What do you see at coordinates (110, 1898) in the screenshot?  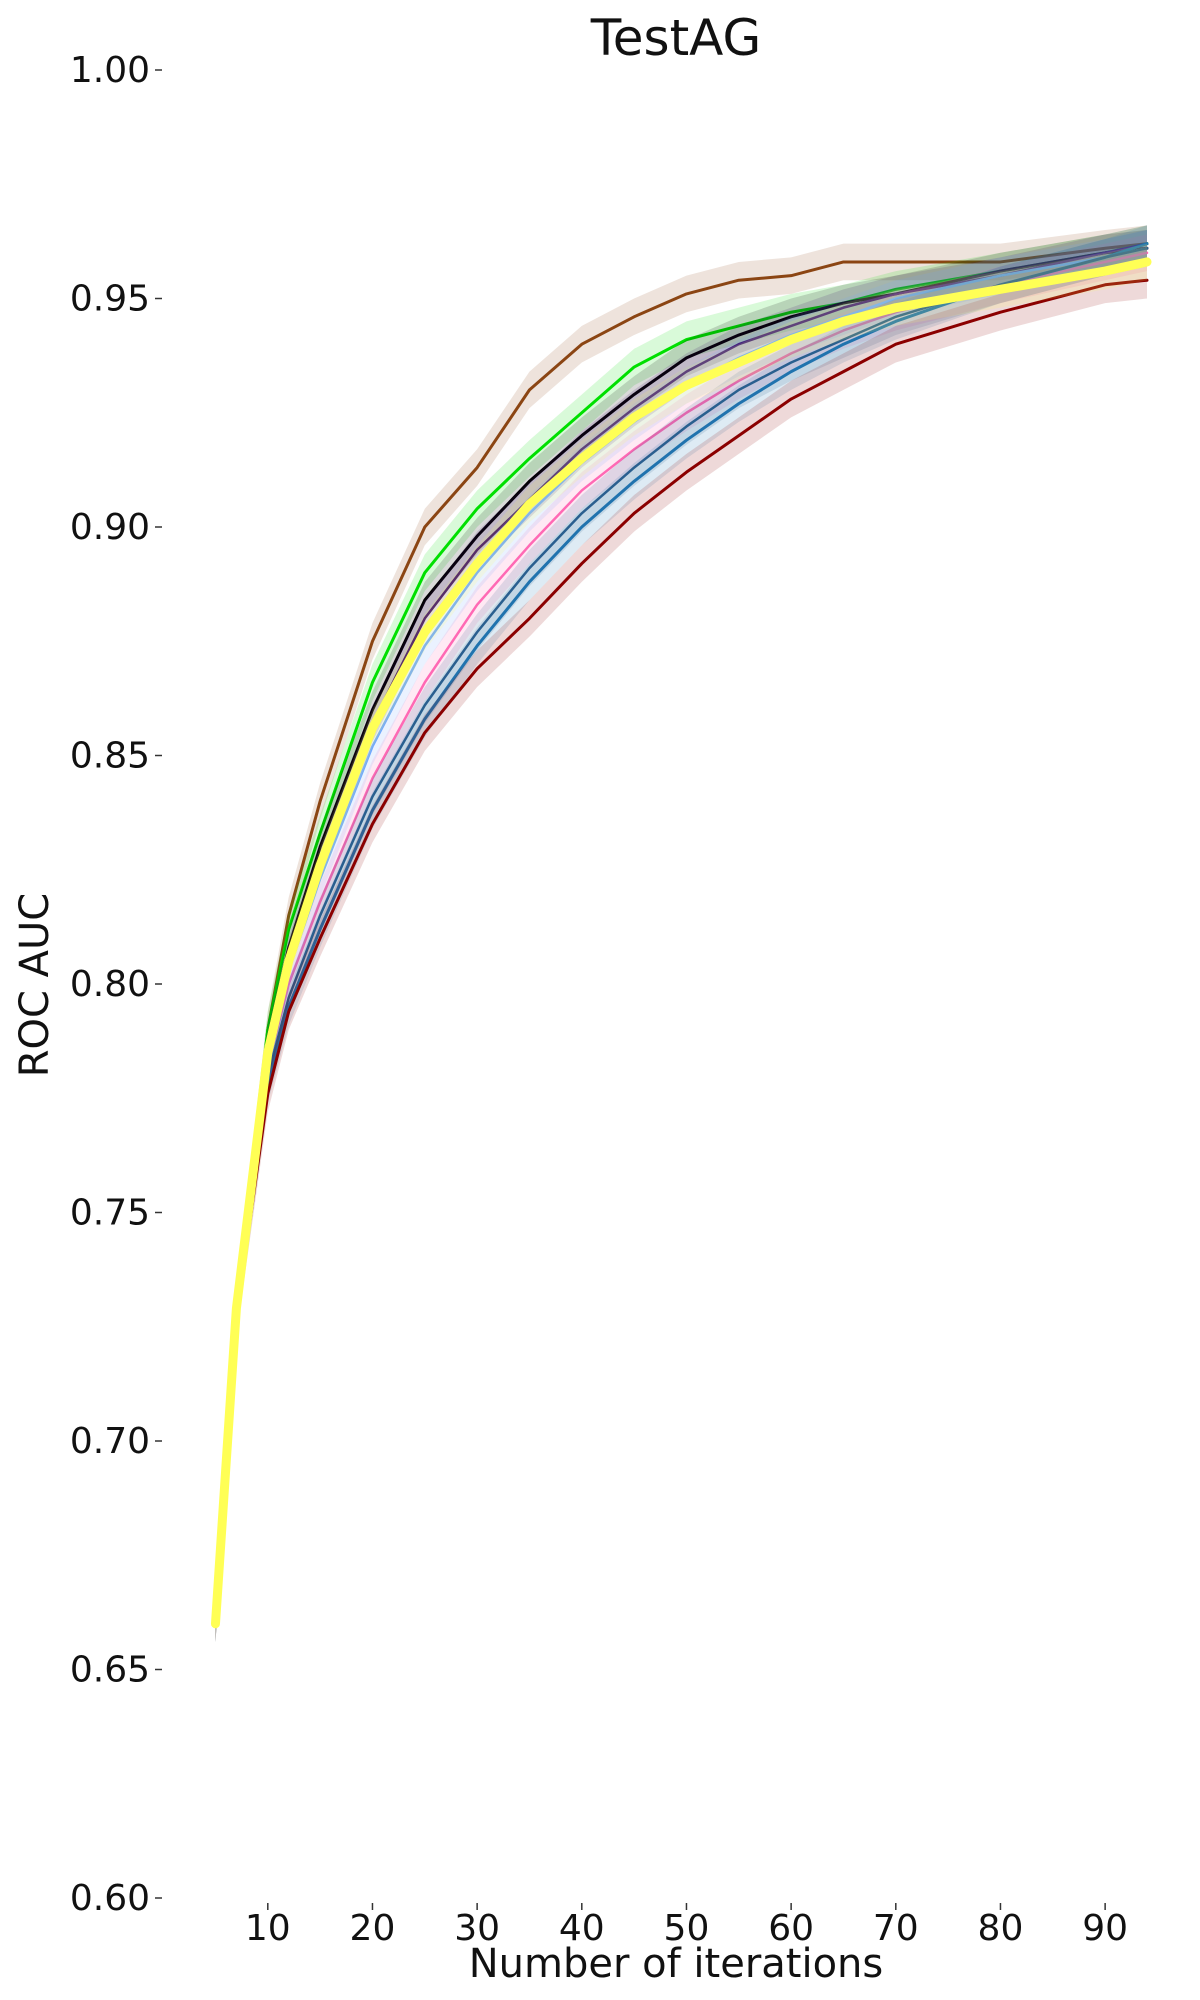 I see `y-tick-label: 0.60` at bounding box center [110, 1898].